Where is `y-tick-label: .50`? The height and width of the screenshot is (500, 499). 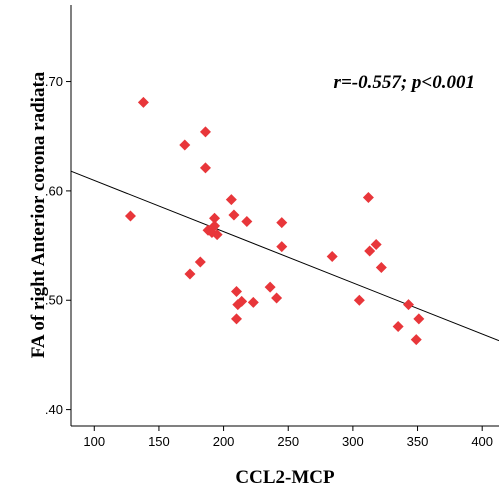
y-tick-label: .50 is located at coordinates (54, 300).